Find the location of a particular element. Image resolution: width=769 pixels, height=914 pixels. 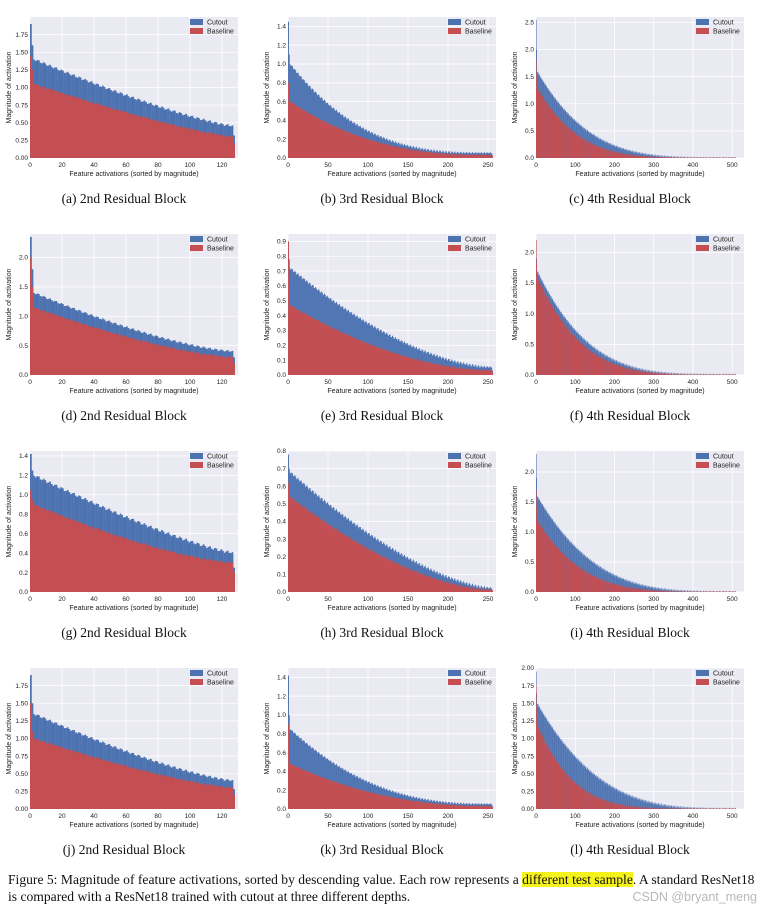

y-tick-label: 0.6 is located at coordinates (281, 286).